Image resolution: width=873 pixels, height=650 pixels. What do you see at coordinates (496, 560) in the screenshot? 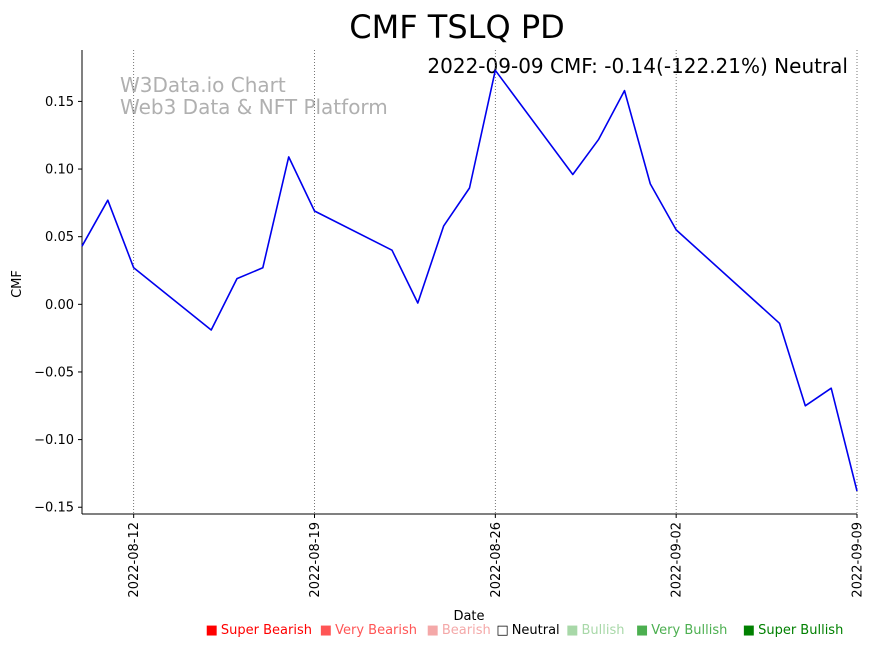
I see `x-tick-label: 2022-08-26` at bounding box center [496, 560].